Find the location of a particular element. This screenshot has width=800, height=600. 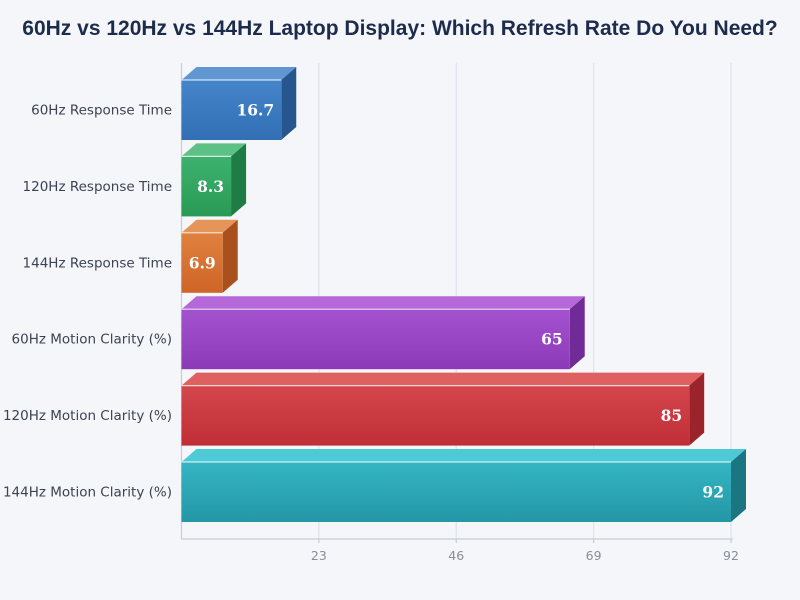

category-label: 60Hz Response Time is located at coordinates (101, 111).